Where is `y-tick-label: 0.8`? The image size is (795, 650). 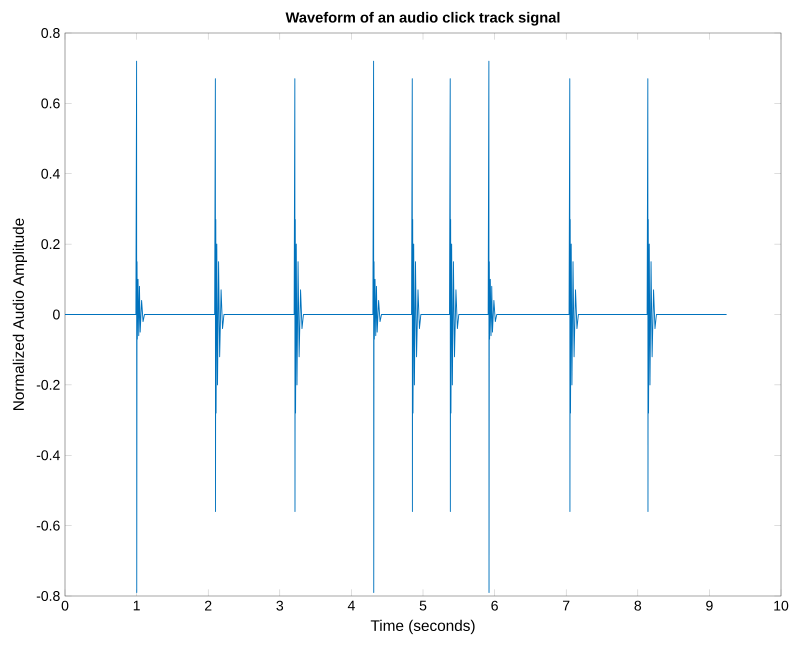
y-tick-label: 0.8 is located at coordinates (50, 33).